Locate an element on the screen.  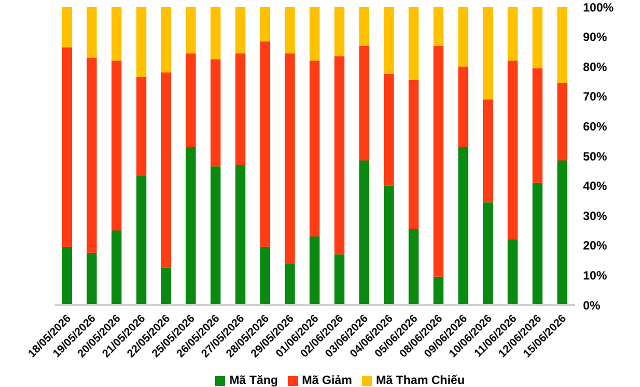
y-tick-label: 30% is located at coordinates (595, 215).